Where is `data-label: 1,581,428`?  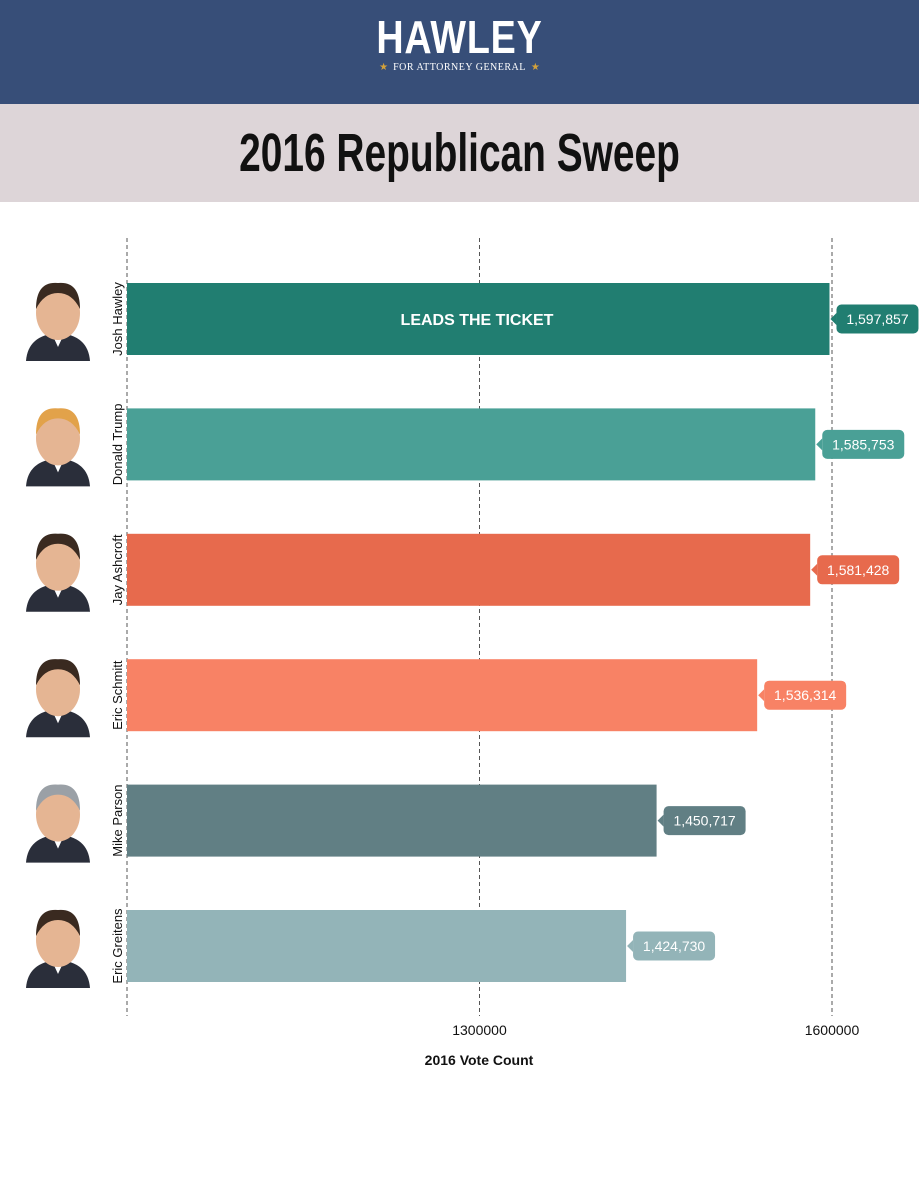
data-label: 1,581,428 is located at coordinates (858, 570).